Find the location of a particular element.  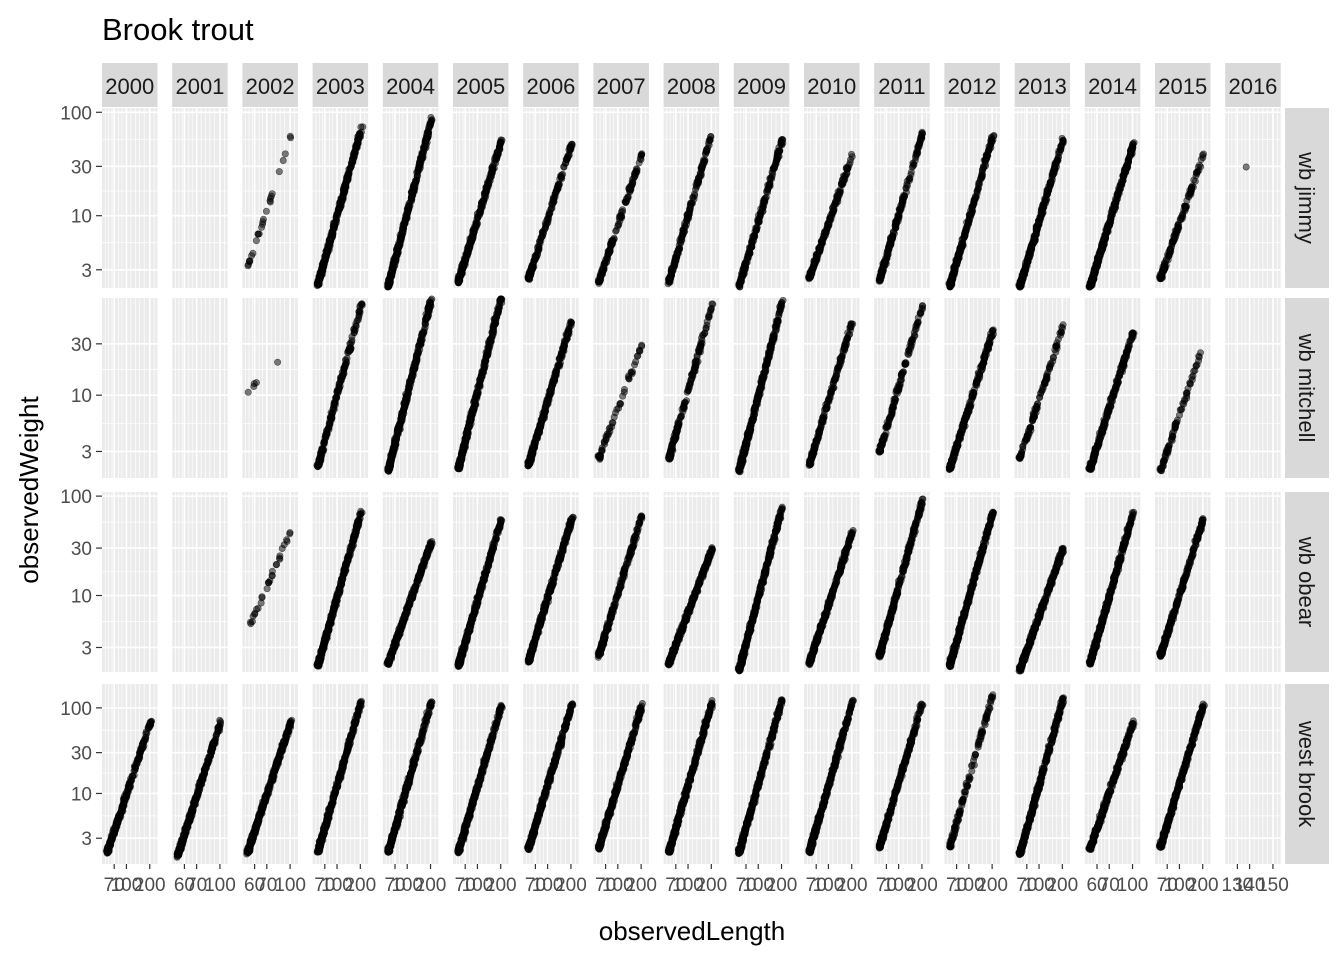

scatter-points-r0-c16 is located at coordinates (1246, 167).